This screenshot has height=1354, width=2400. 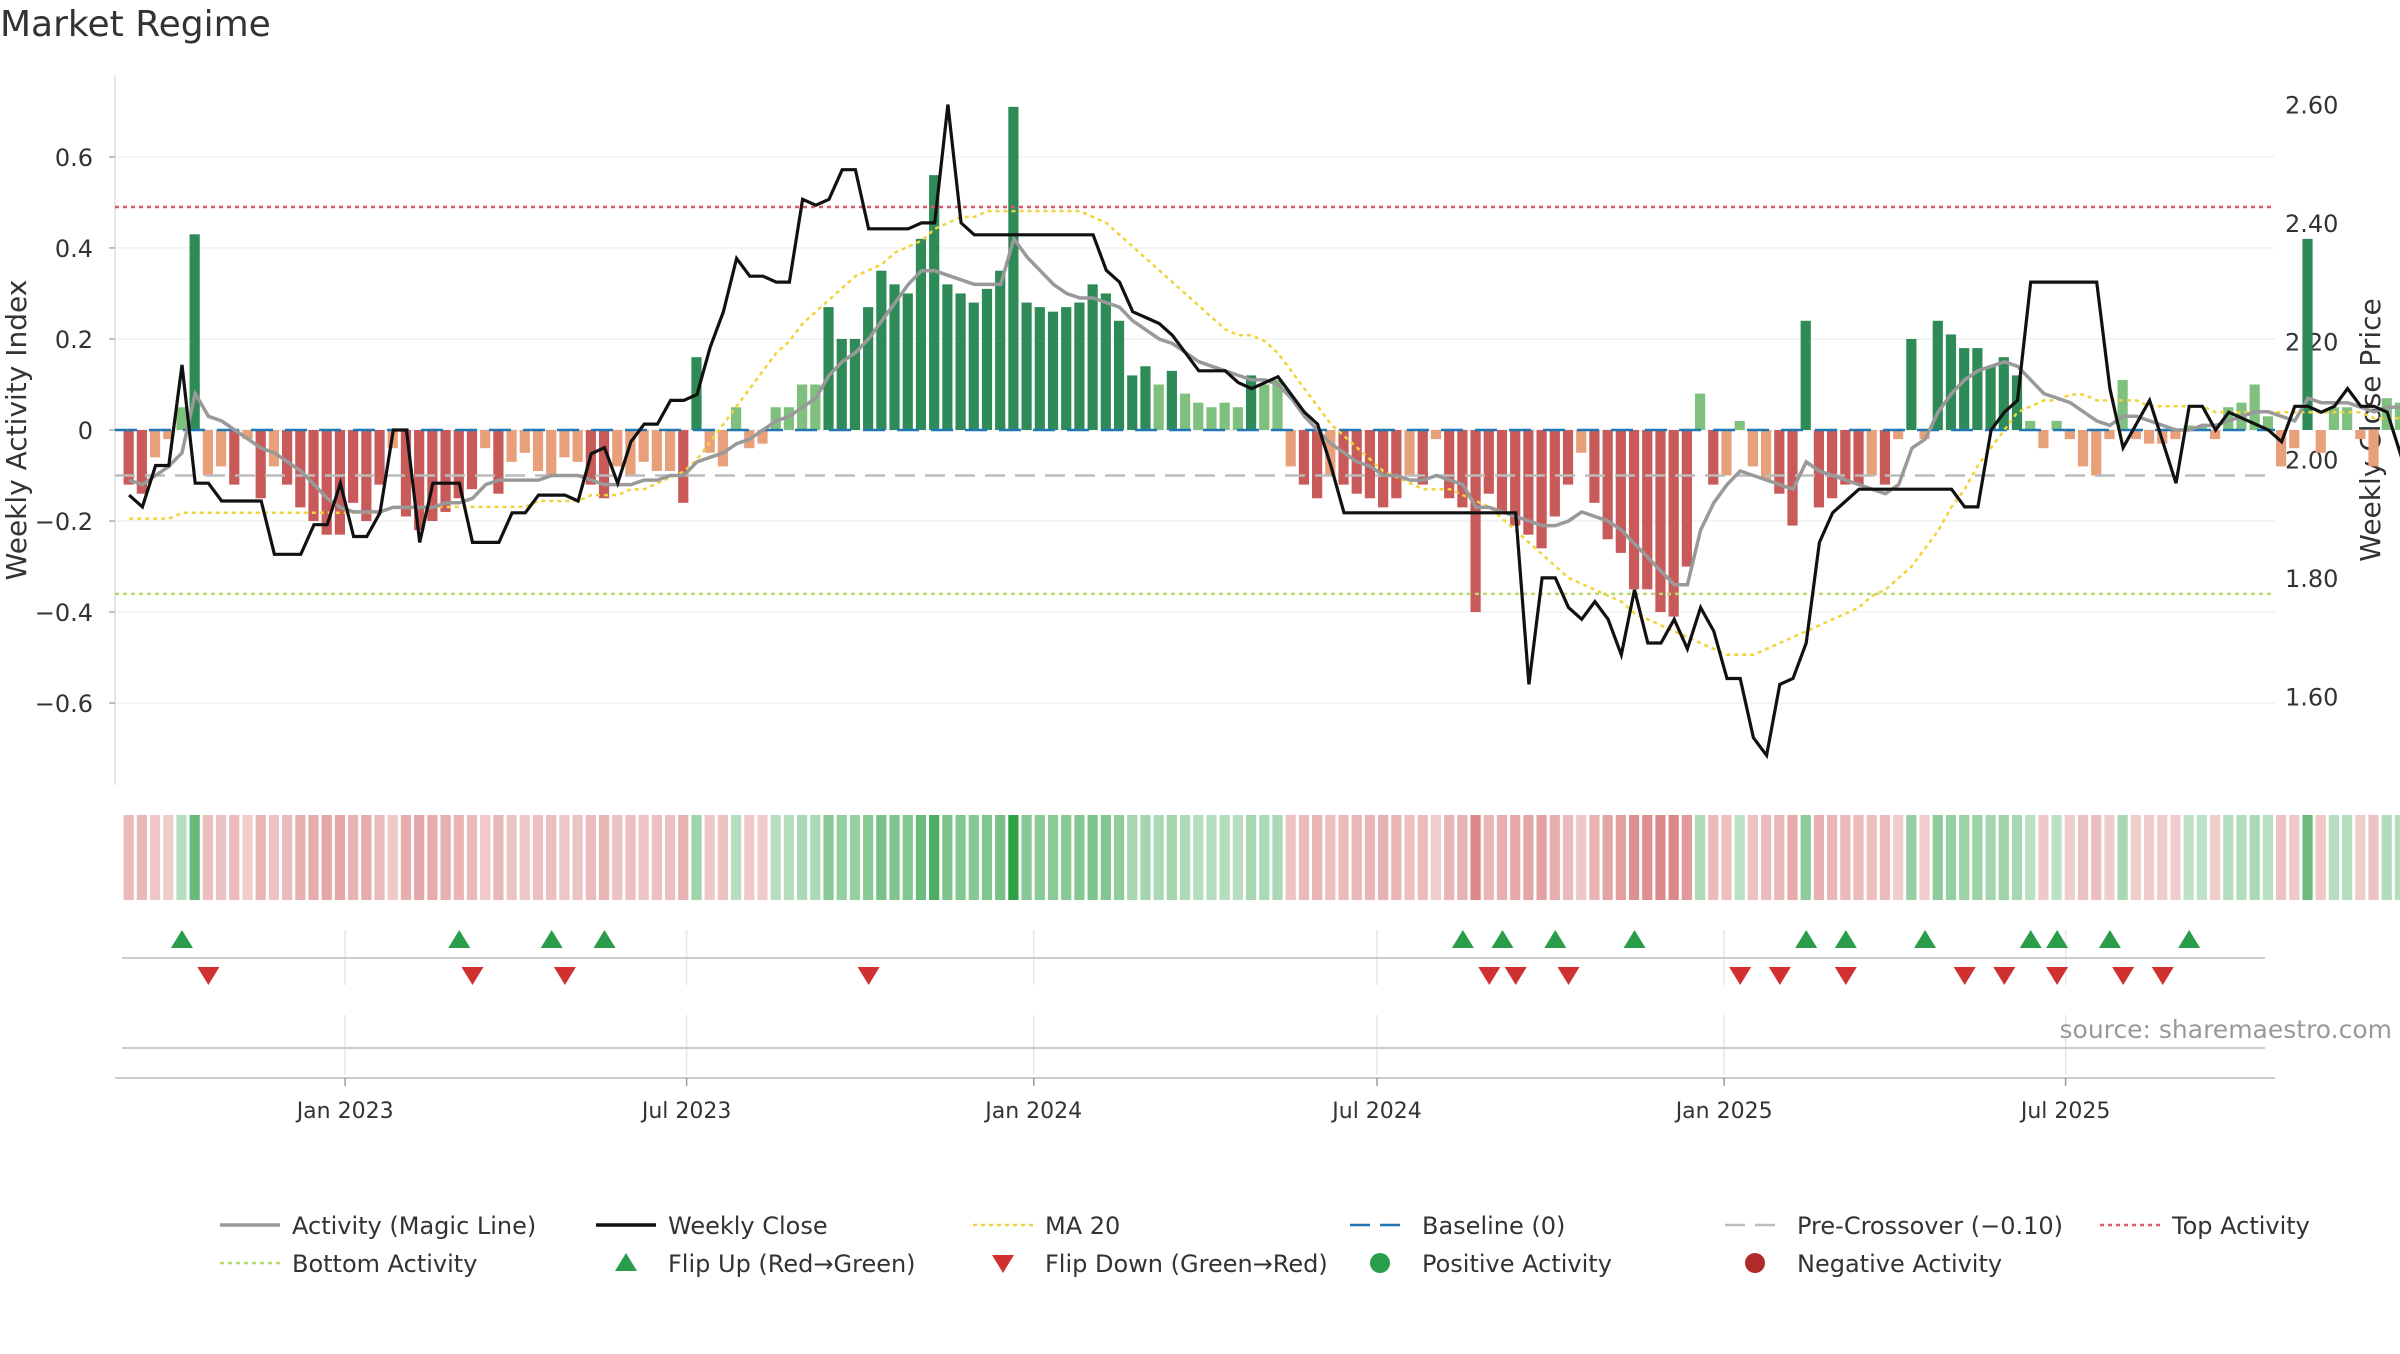 I want to click on legend-item: Flip Up (Red→Green), so click(x=765, y=1264).